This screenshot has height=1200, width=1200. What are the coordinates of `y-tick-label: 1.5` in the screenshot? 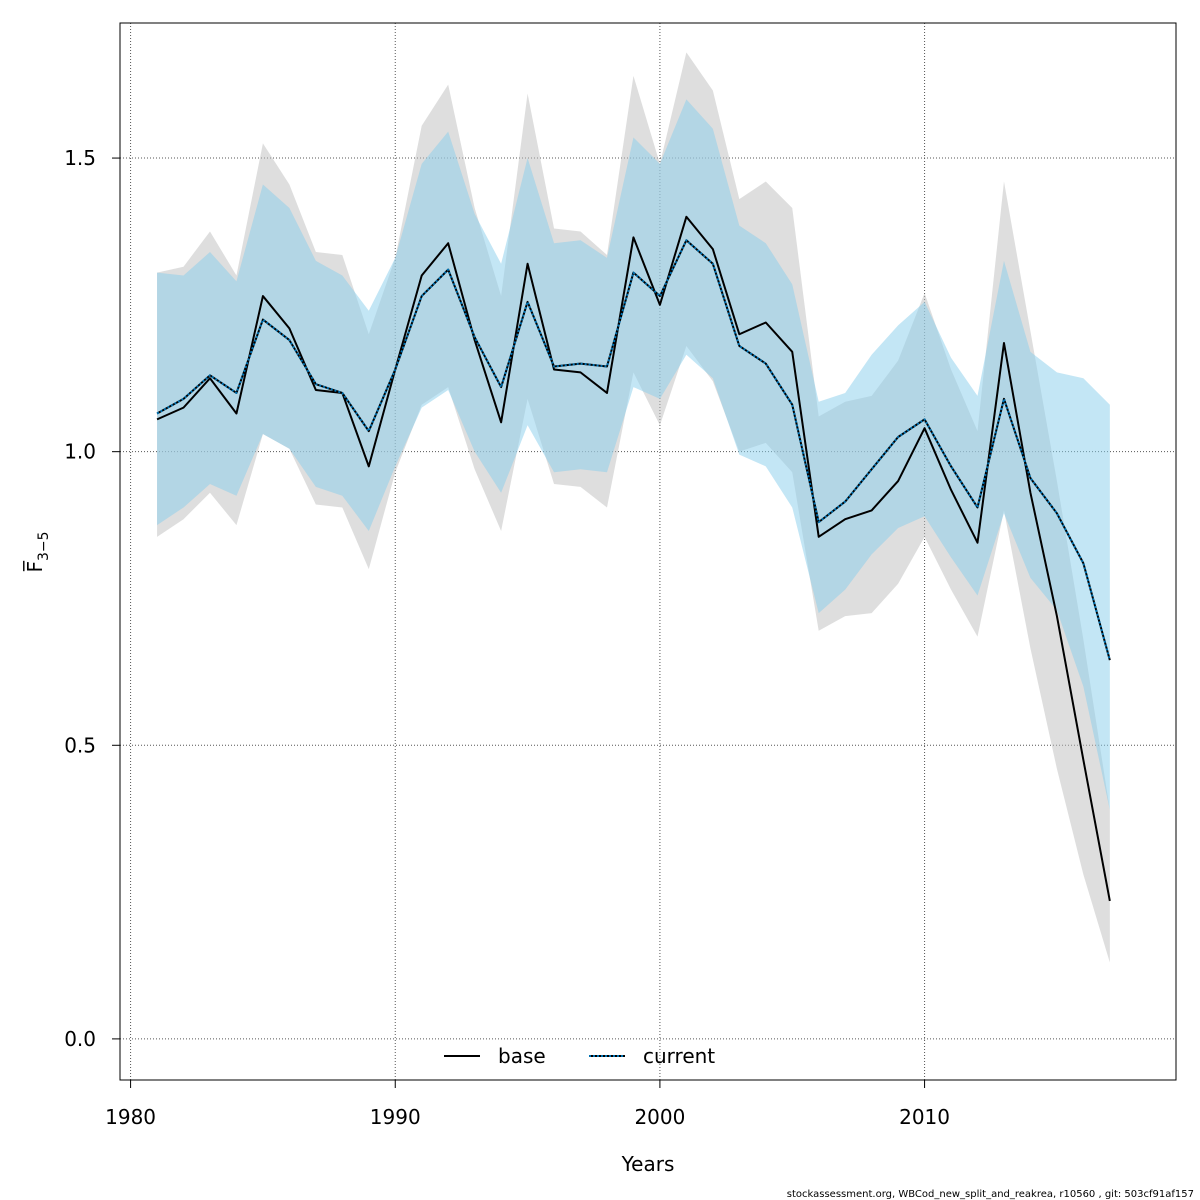 It's located at (80, 158).